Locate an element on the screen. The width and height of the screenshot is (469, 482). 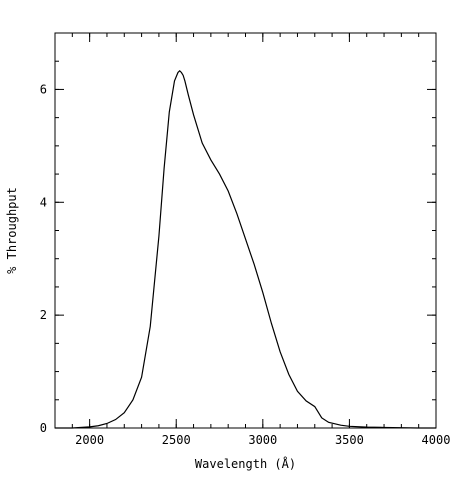
x-axis-label: Wavelength (Å) is located at coordinates (245, 463).